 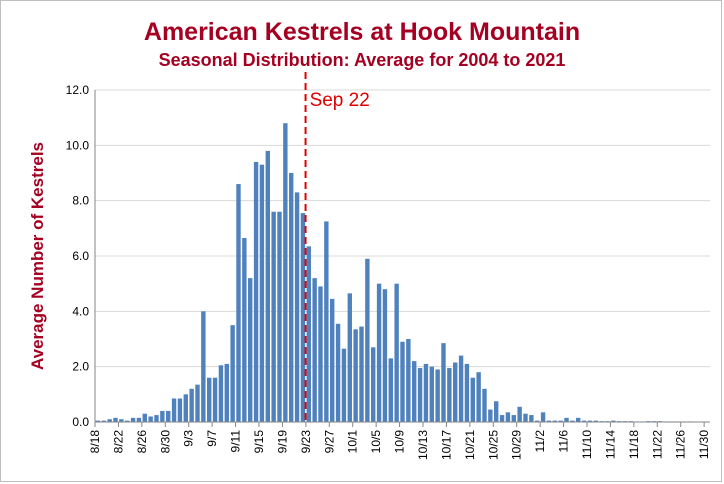 I want to click on x-tick-label: 11/22, so click(x=657, y=444).